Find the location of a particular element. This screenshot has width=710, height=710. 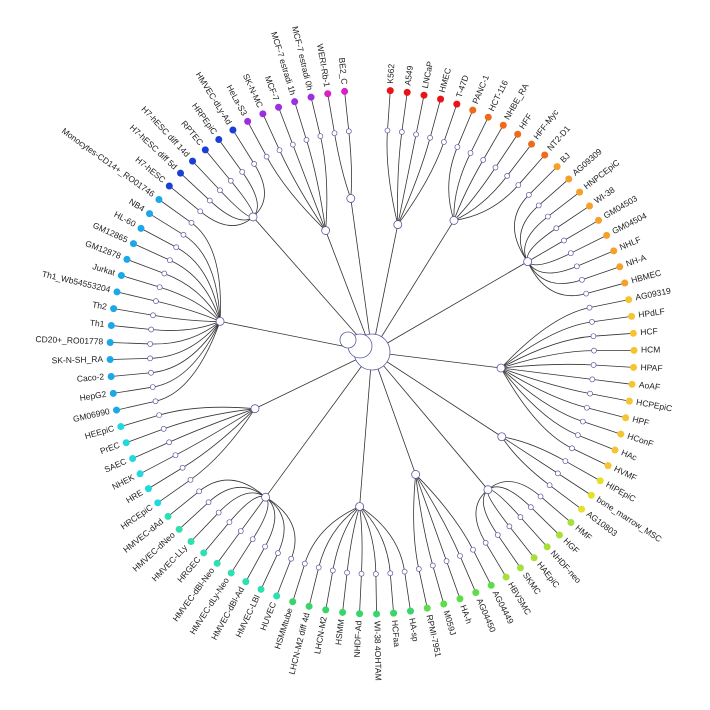

leaf-label: HBMEC is located at coordinates (646, 277).